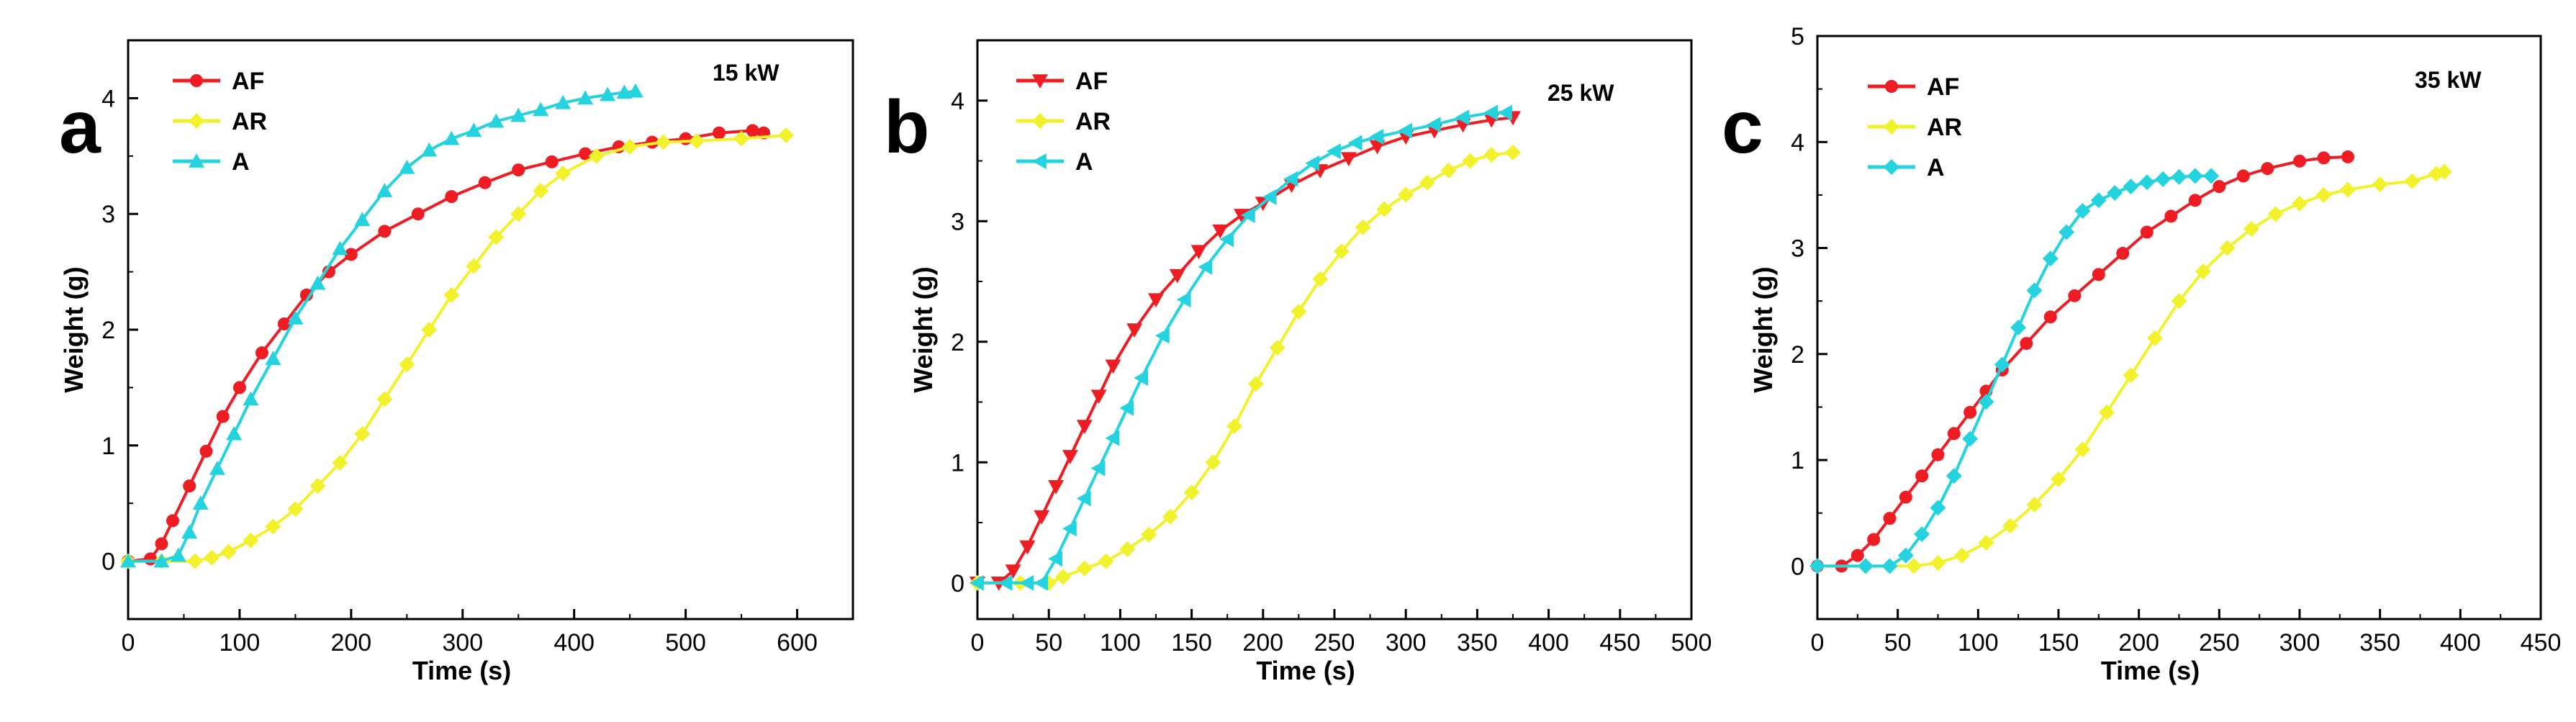 The image size is (2576, 722). What do you see at coordinates (2542, 642) in the screenshot?
I see `x-tick-label: 450` at bounding box center [2542, 642].